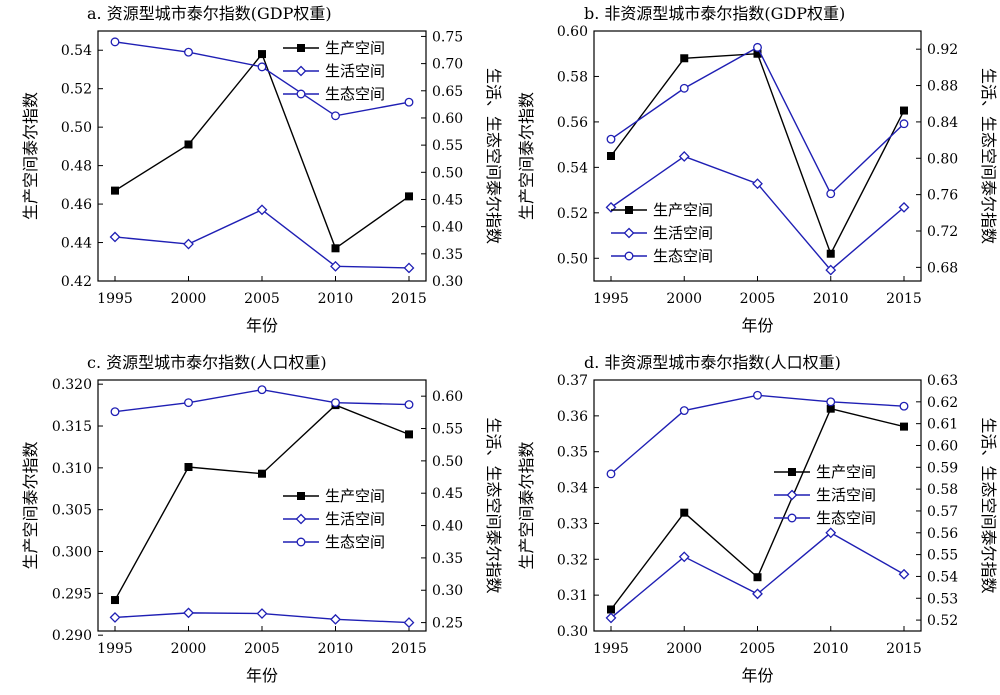 The width and height of the screenshot is (1000, 695). I want to click on panel-title: c. 资源型城市泰尔指数(人口权重), so click(207, 362).